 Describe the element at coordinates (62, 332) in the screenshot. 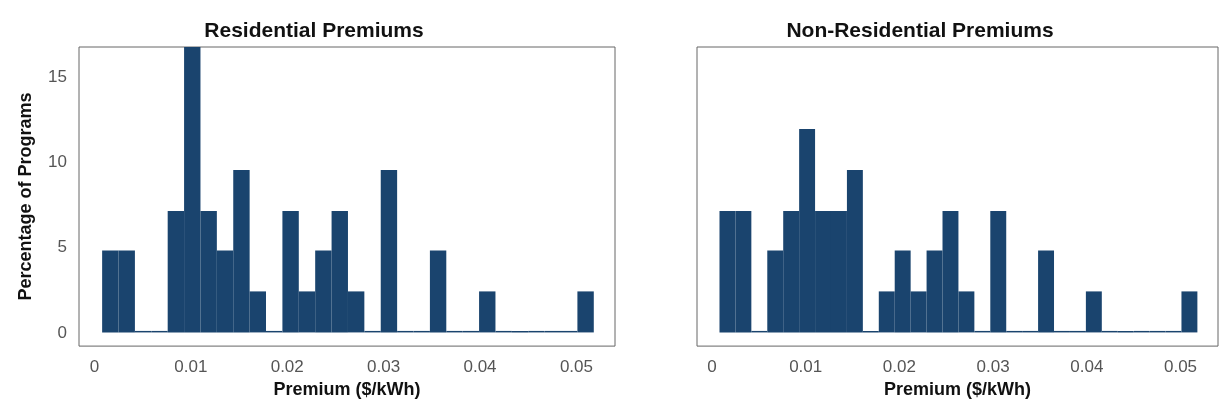

I see `y-tick-label: 0` at that location.